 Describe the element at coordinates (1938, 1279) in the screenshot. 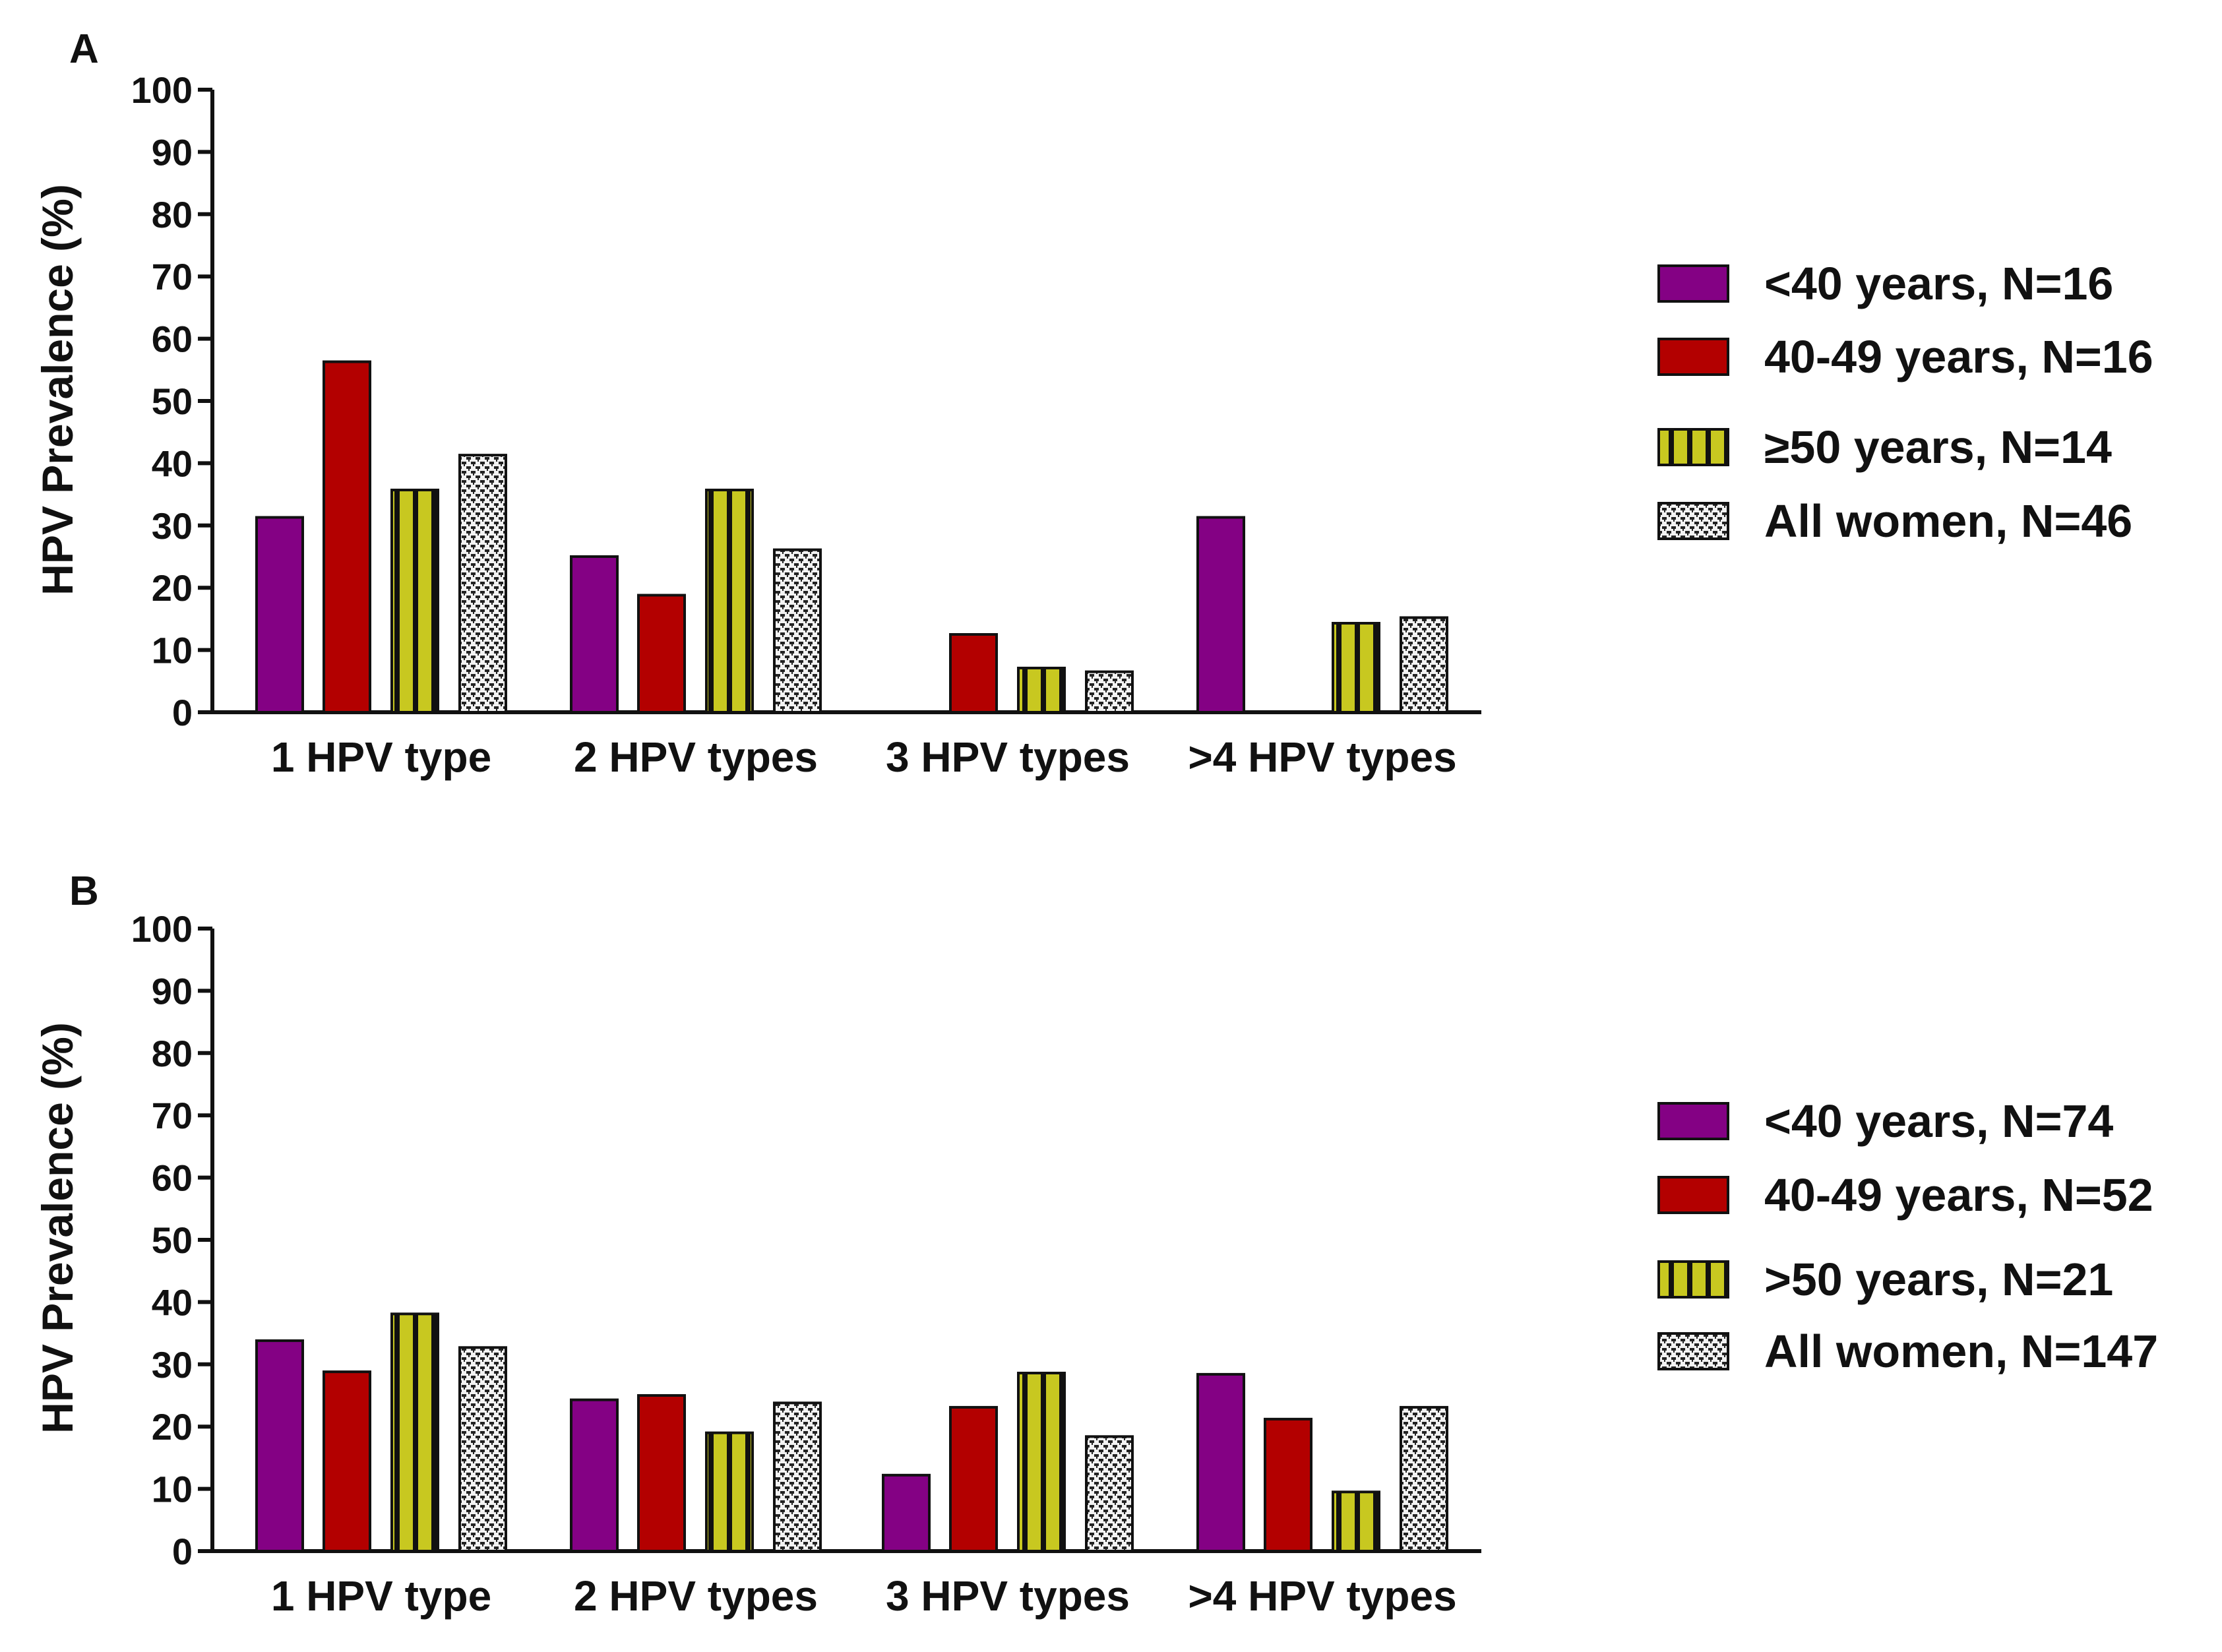

I see `panel-b-legend-label-50-plus: >50 years, N=21` at that location.